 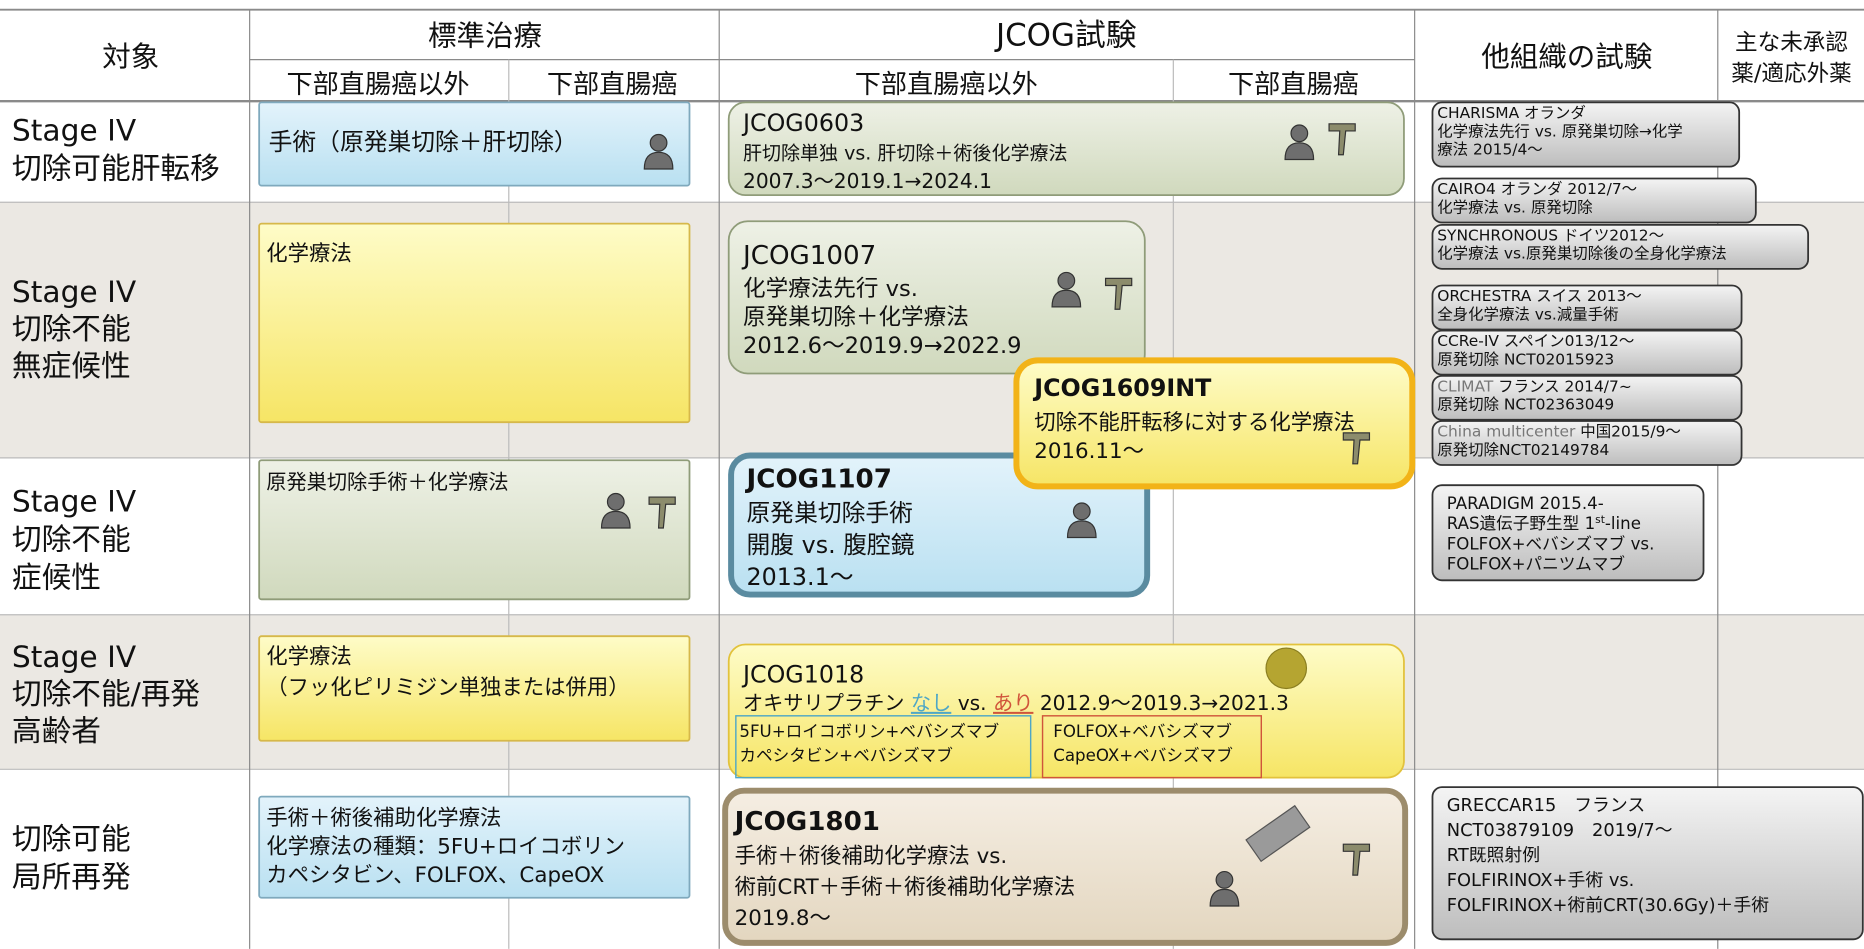 What do you see at coordinates (1551, 543) in the screenshot?
I see `label: FOLFOX+ベバシズマブ vs.` at bounding box center [1551, 543].